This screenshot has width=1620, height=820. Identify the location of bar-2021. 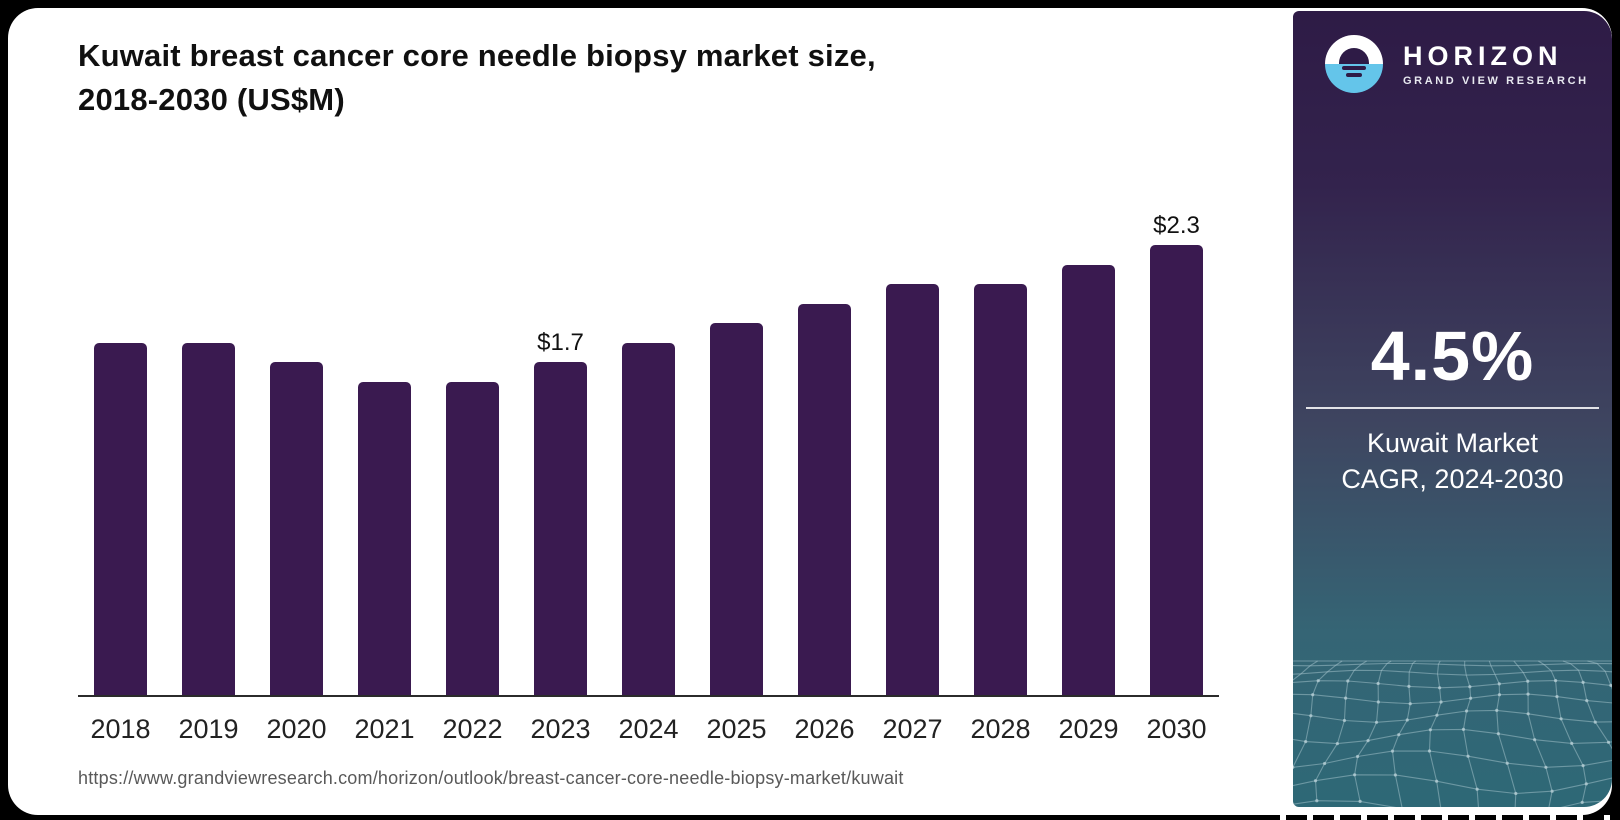
(384, 538).